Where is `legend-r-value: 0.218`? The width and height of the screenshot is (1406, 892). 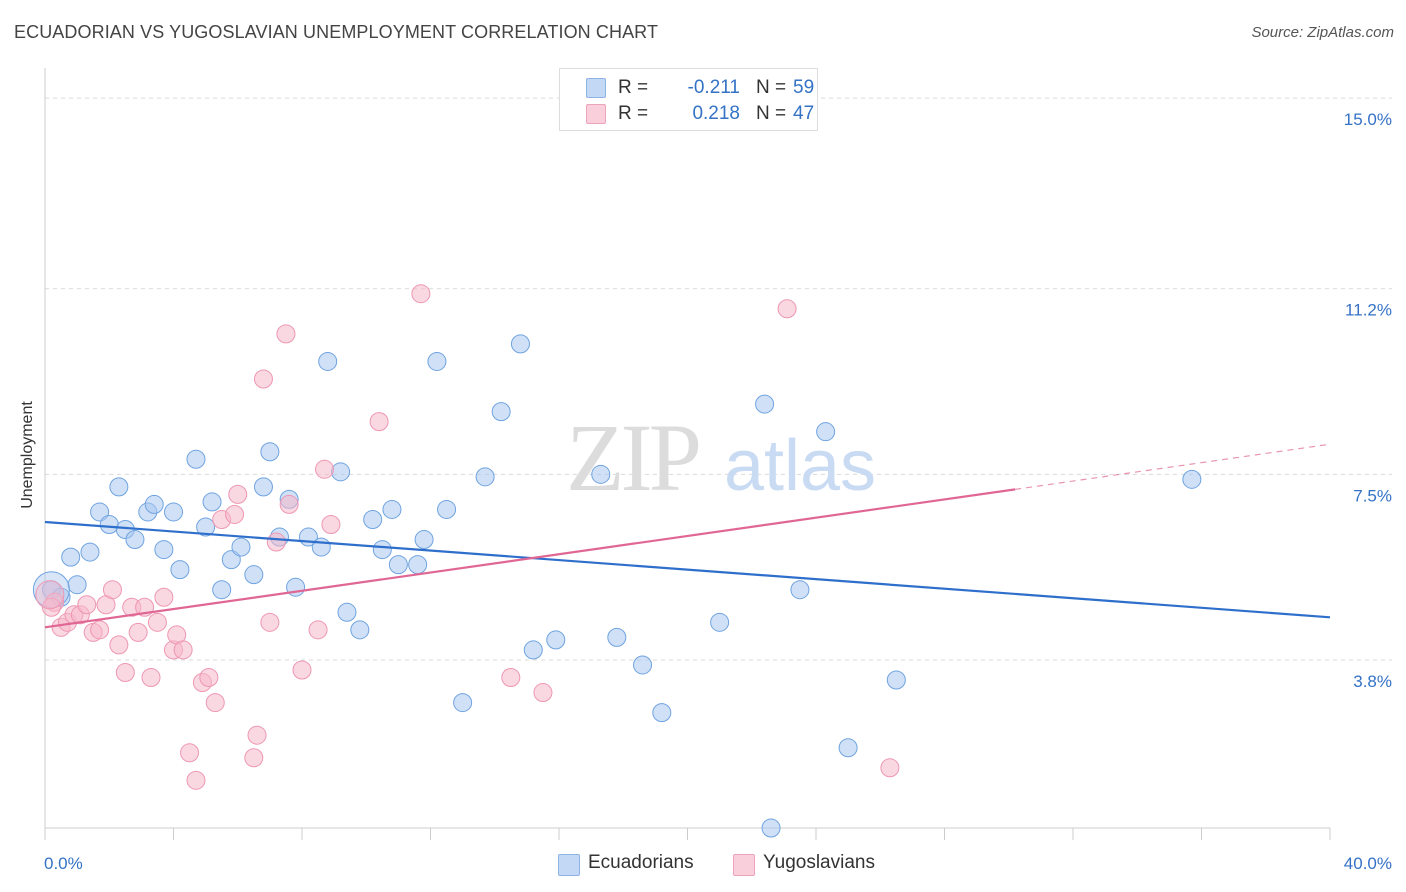
legend-r-value: 0.218 is located at coordinates (716, 113).